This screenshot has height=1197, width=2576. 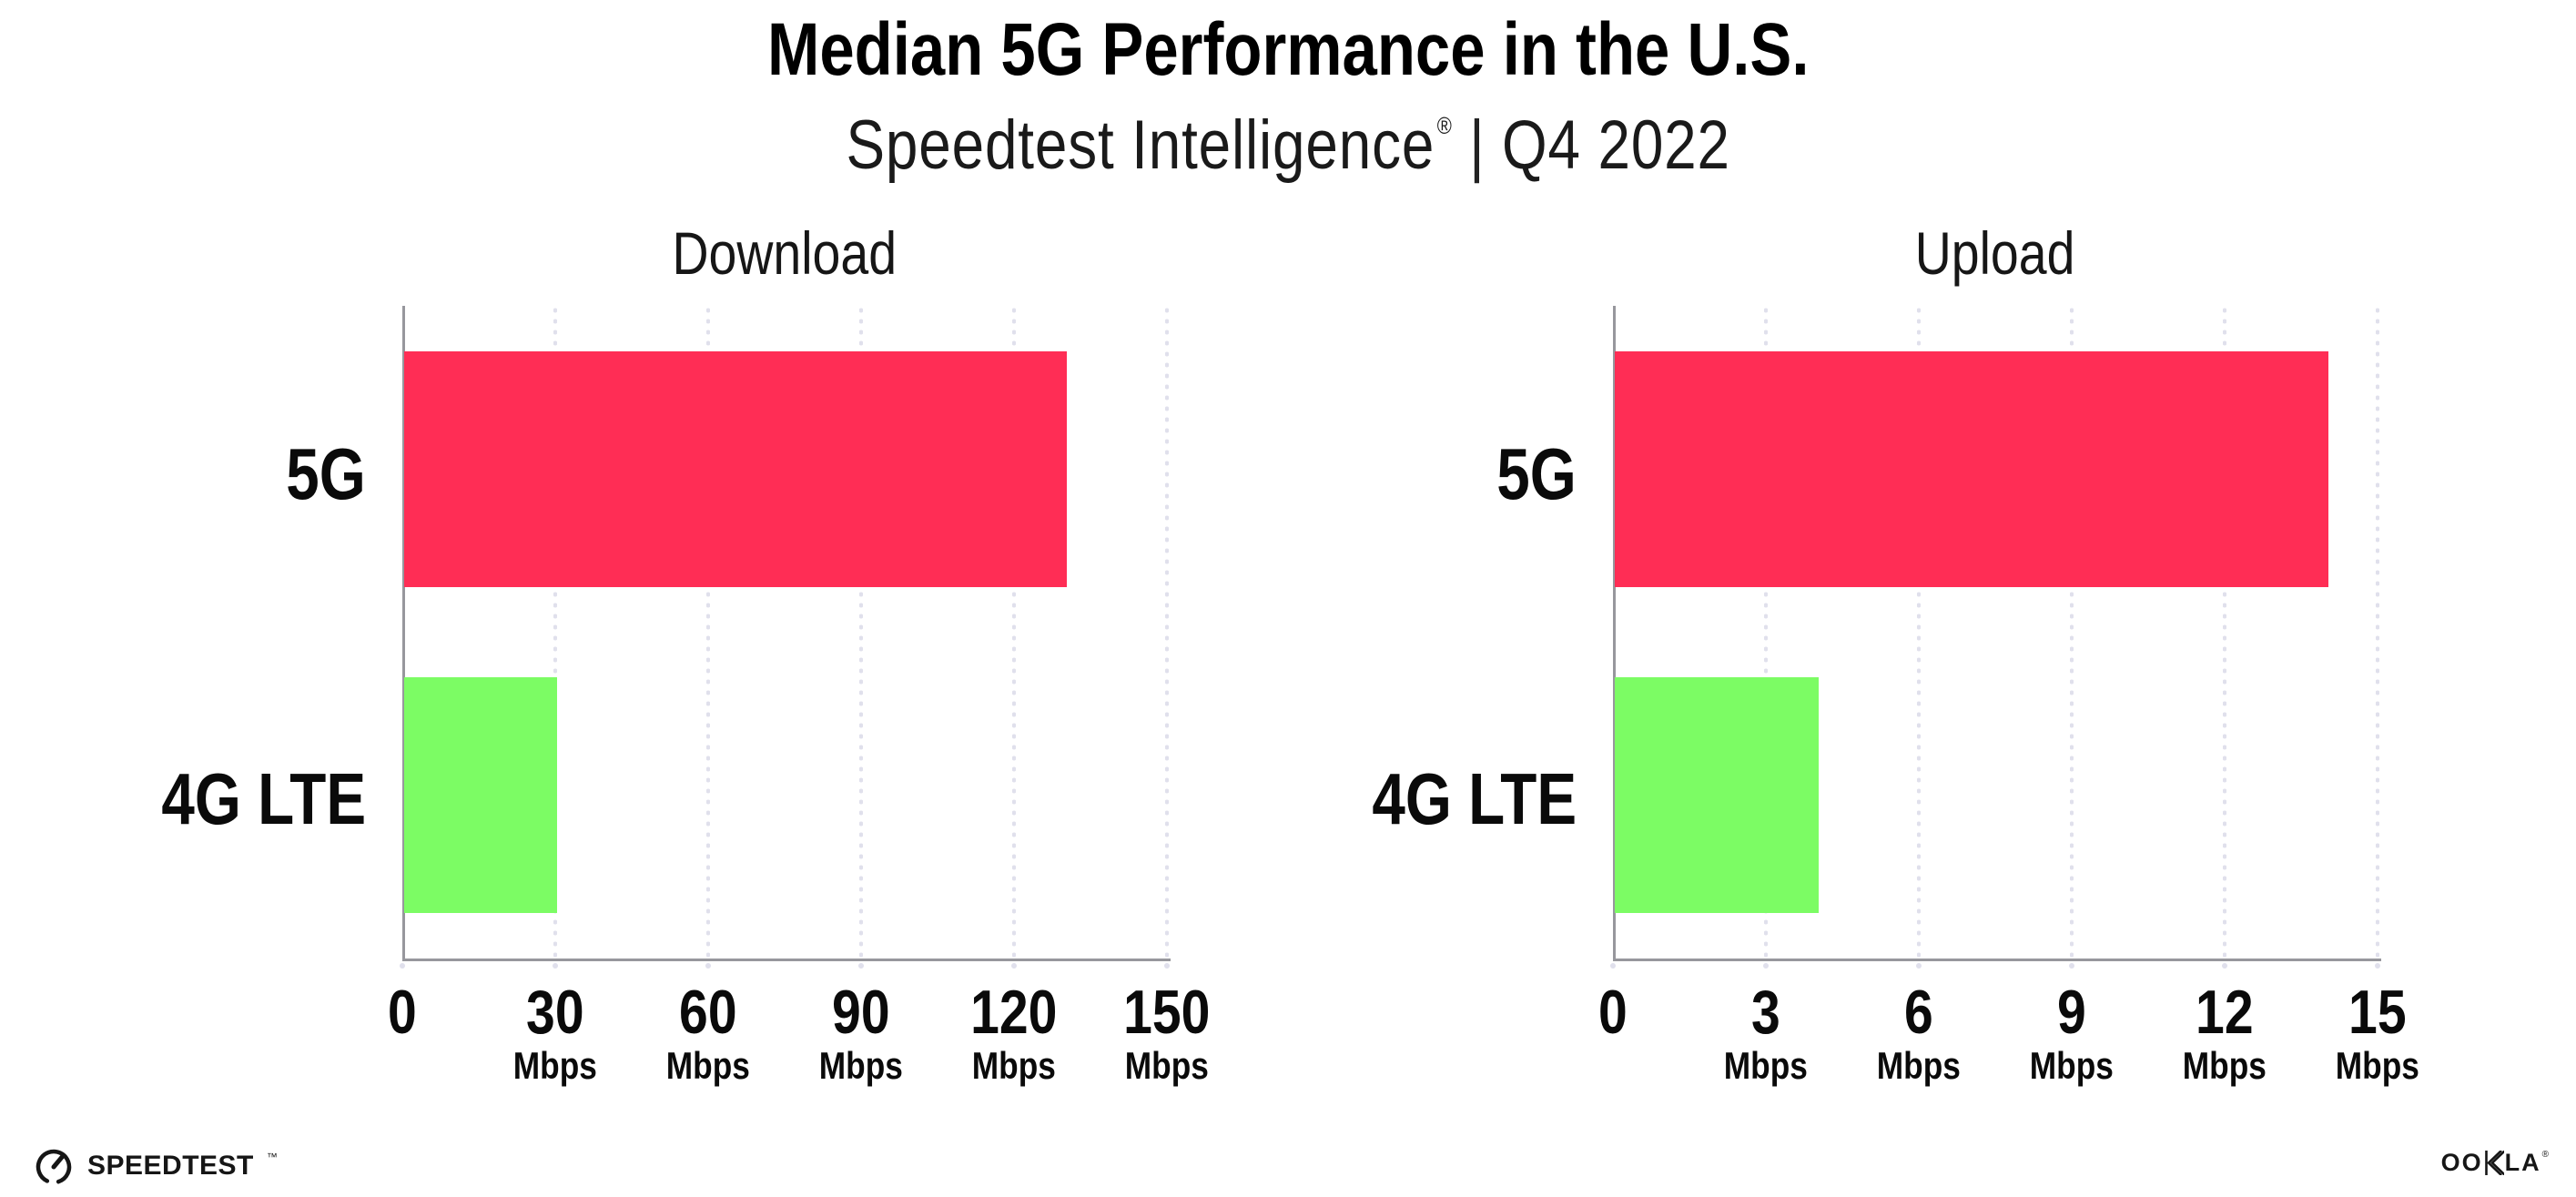 I want to click on speedtest-logo: SPEEDTEST ™, so click(x=155, y=1166).